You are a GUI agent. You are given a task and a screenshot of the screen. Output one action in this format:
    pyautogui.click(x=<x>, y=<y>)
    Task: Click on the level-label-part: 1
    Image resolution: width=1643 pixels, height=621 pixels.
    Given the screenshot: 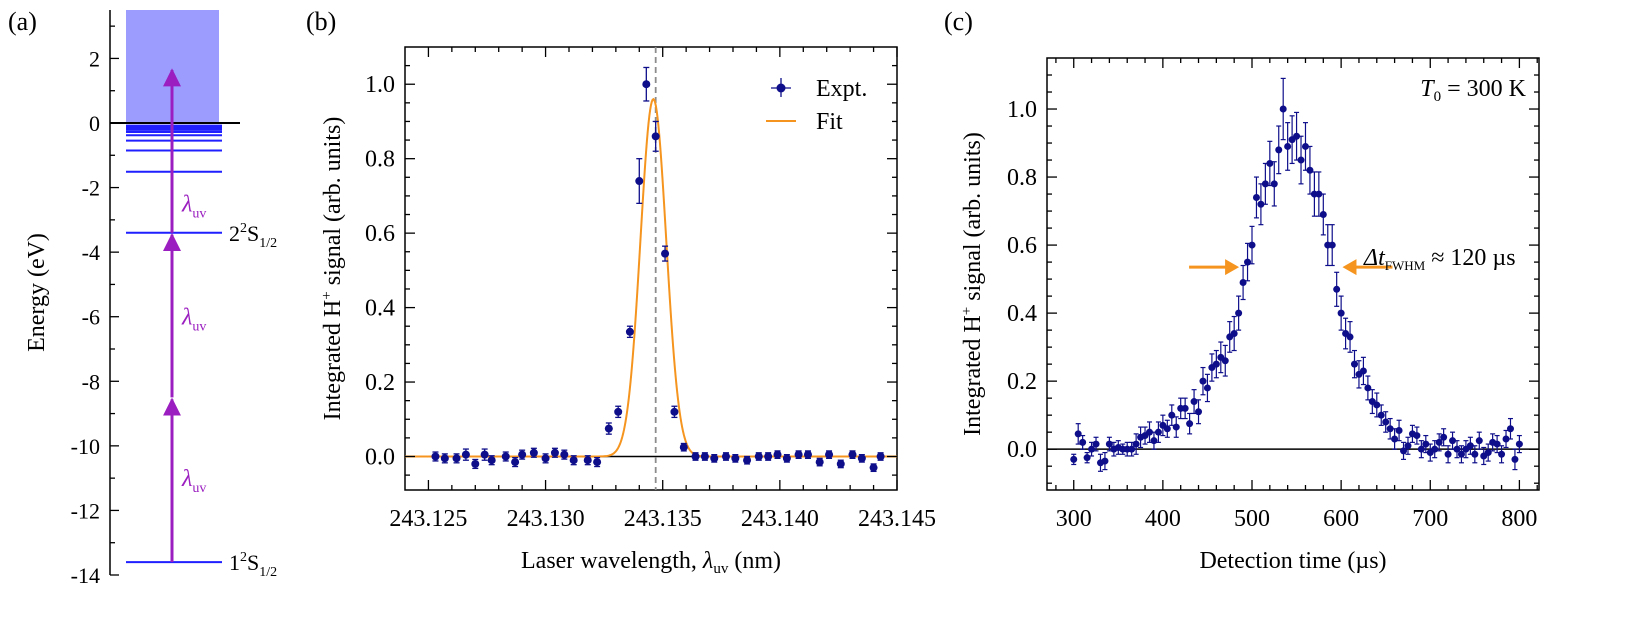 What is the action you would take?
    pyautogui.click(x=234, y=562)
    